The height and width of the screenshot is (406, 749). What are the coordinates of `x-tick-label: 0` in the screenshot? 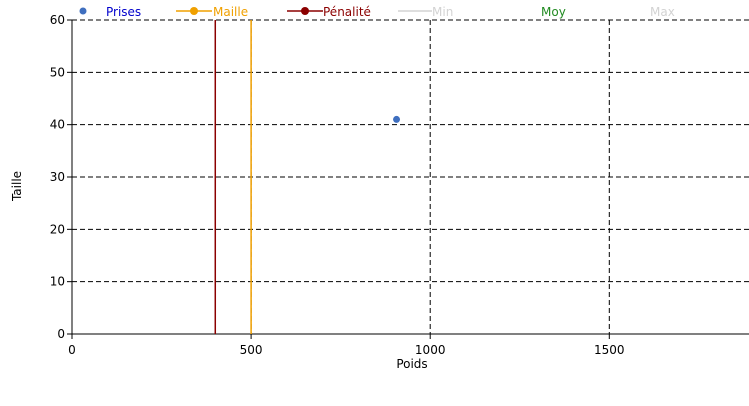 It's located at (72, 350).